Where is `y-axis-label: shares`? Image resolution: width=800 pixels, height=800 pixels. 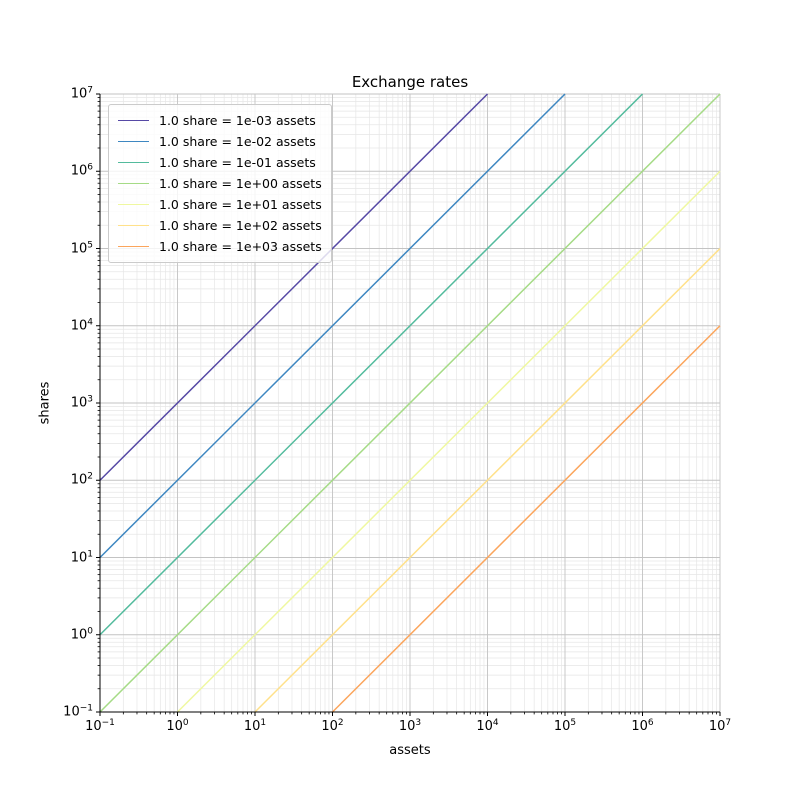 y-axis-label: shares is located at coordinates (45, 403).